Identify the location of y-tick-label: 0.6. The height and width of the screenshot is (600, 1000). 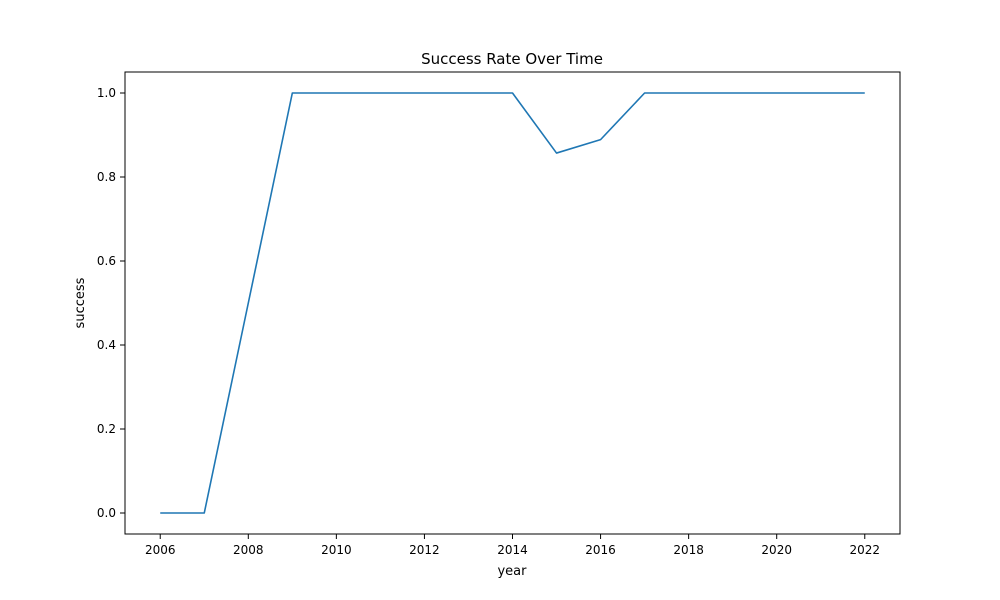
(106, 261).